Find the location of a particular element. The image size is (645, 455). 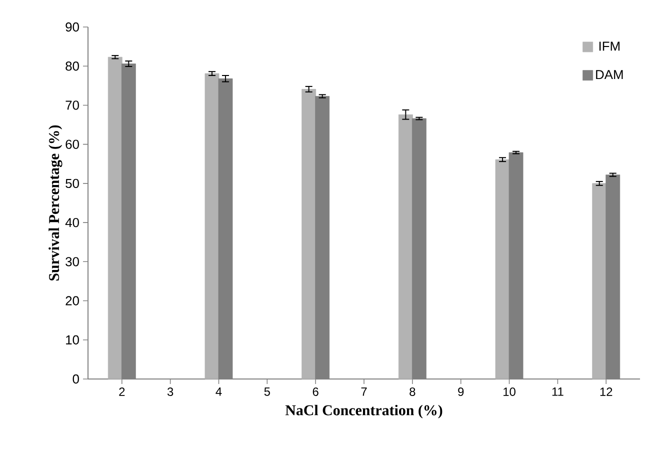

x-tick-label: 8 is located at coordinates (413, 392).